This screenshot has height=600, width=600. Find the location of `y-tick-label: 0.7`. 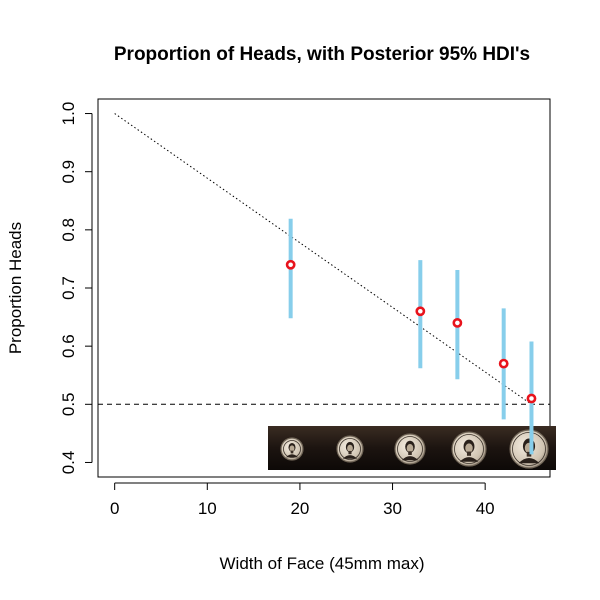

y-tick-label: 0.7 is located at coordinates (68, 288).